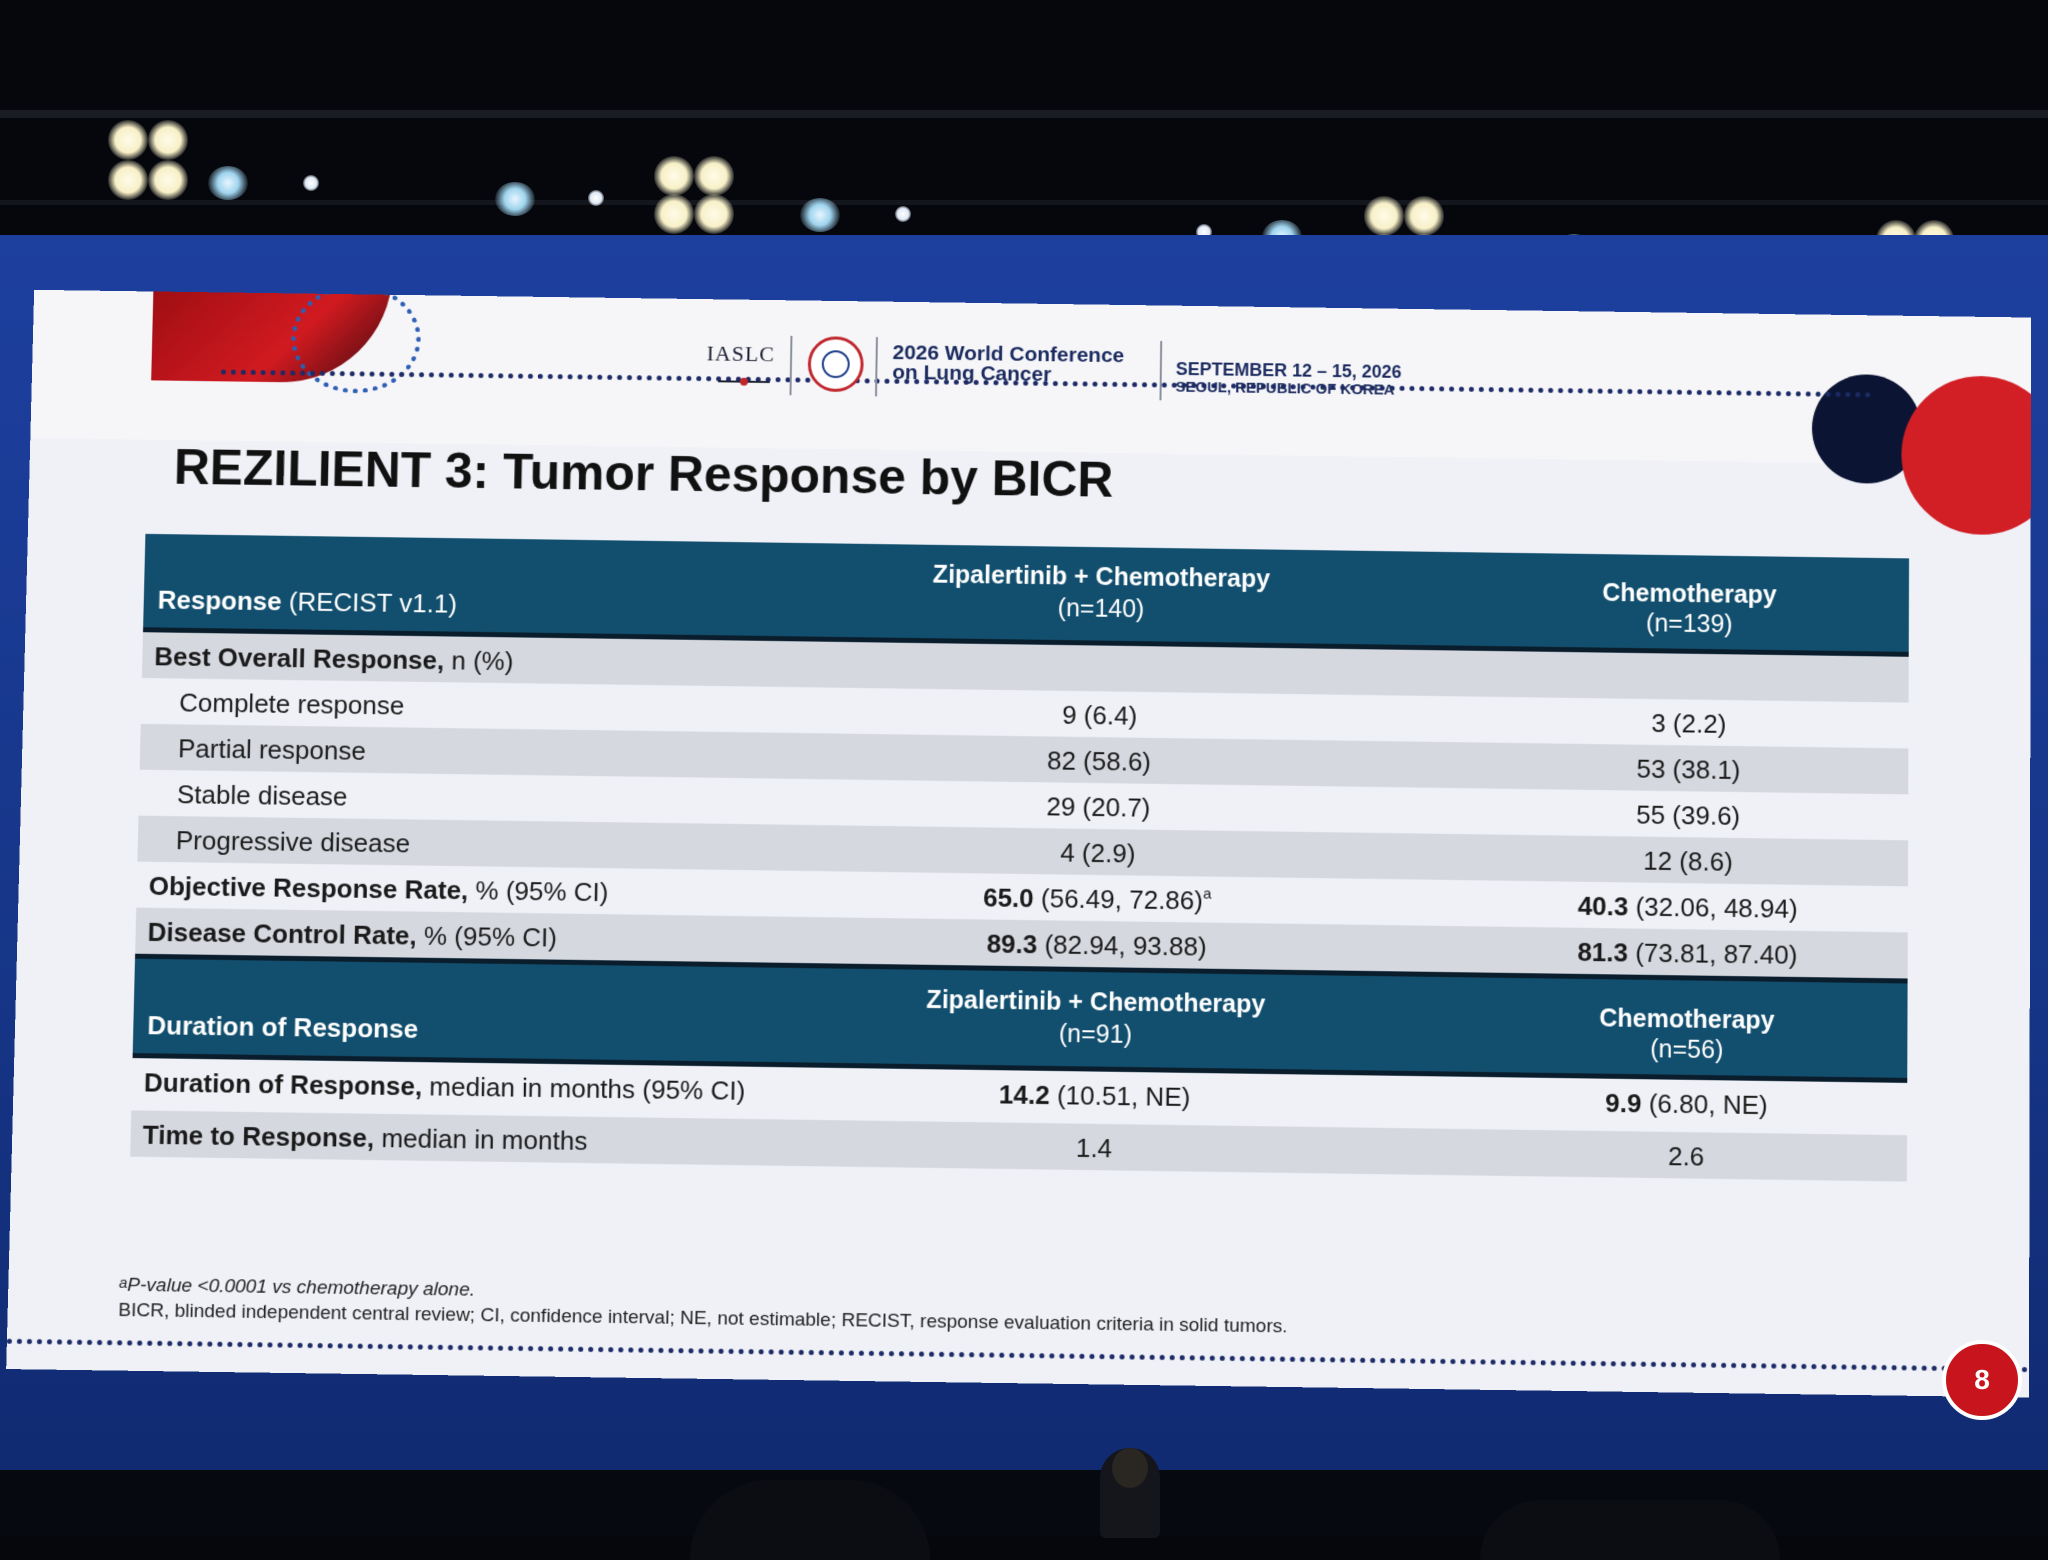 Image resolution: width=2048 pixels, height=1560 pixels. Describe the element at coordinates (1630, 1530) in the screenshot. I see `audience-silhouette` at that location.